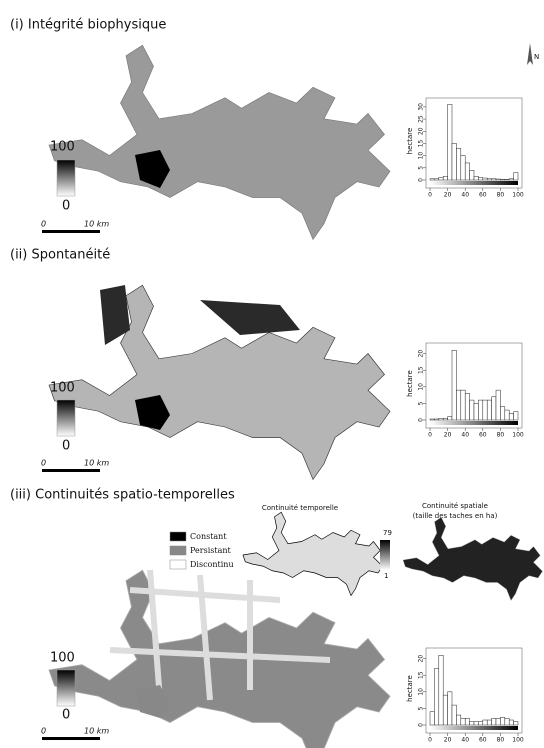 The image size is (544, 748). What do you see at coordinates (536, 57) in the screenshot?
I see `north-label: N` at bounding box center [536, 57].